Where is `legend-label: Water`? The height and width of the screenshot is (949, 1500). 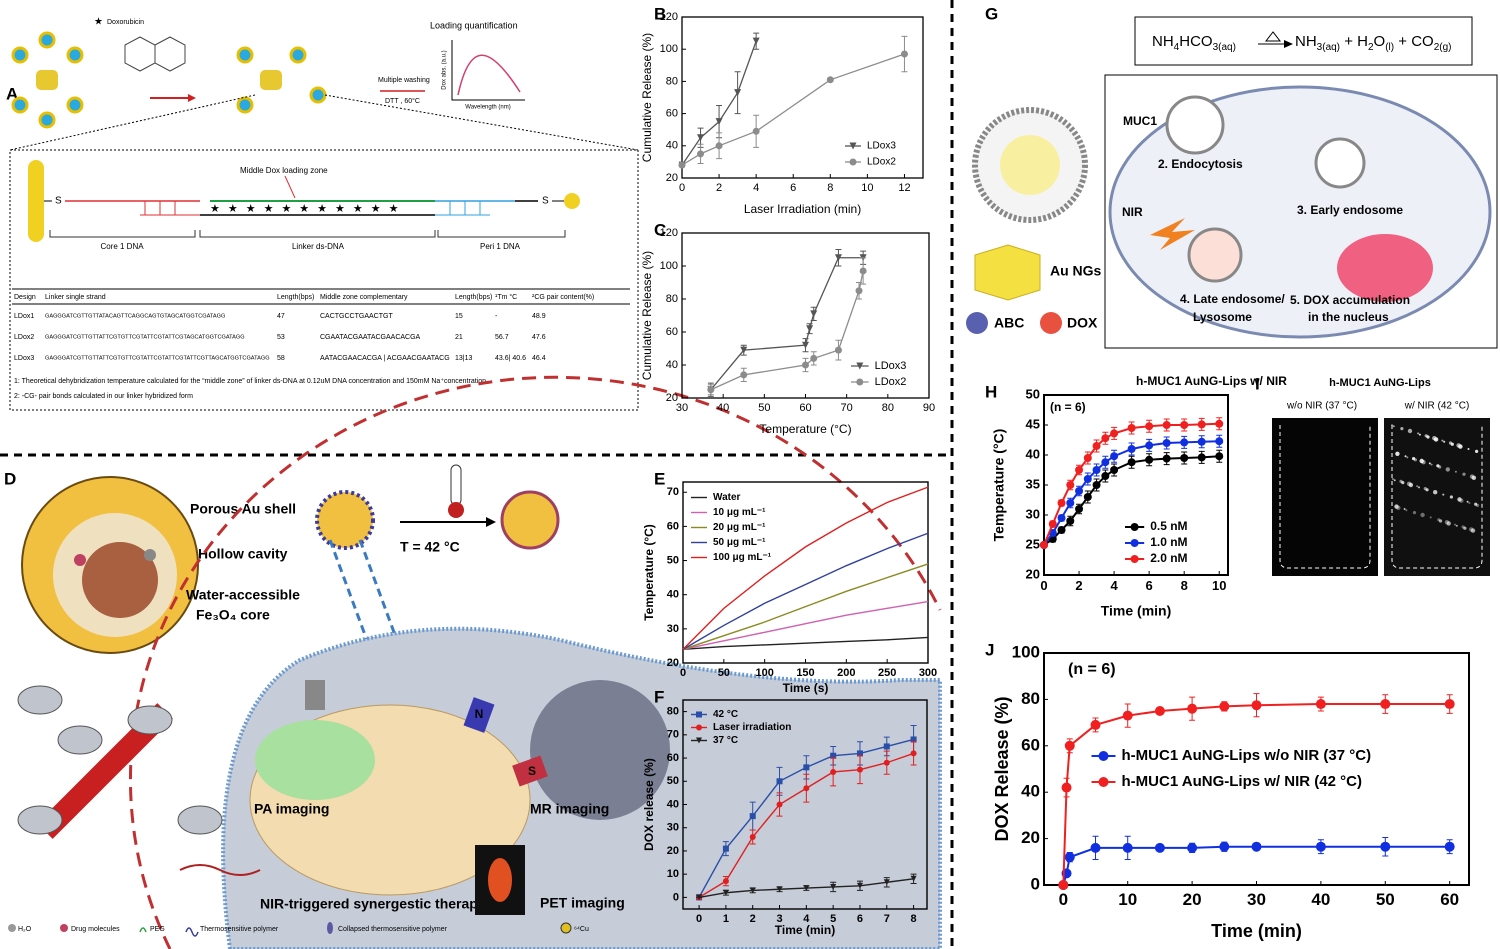 legend-label: Water is located at coordinates (727, 497).